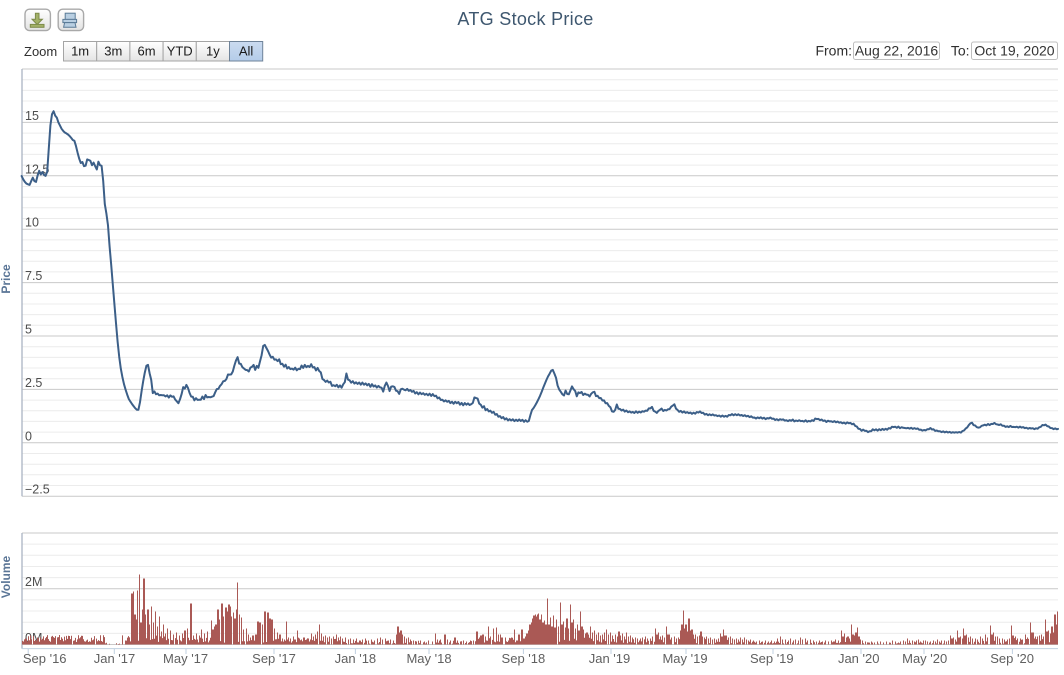  What do you see at coordinates (610, 658) in the screenshot?
I see `svg-text: Jan '19` at bounding box center [610, 658].